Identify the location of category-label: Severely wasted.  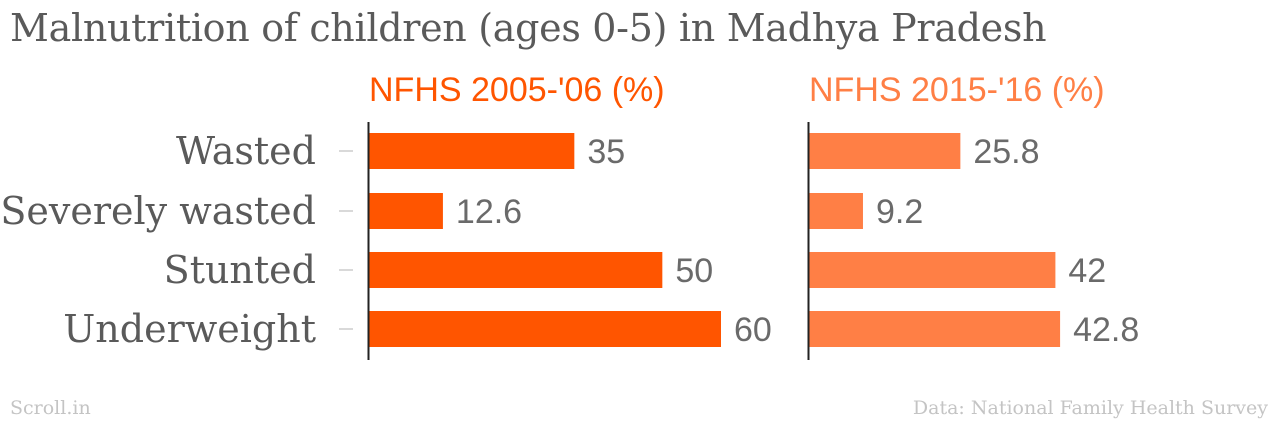
(158, 211).